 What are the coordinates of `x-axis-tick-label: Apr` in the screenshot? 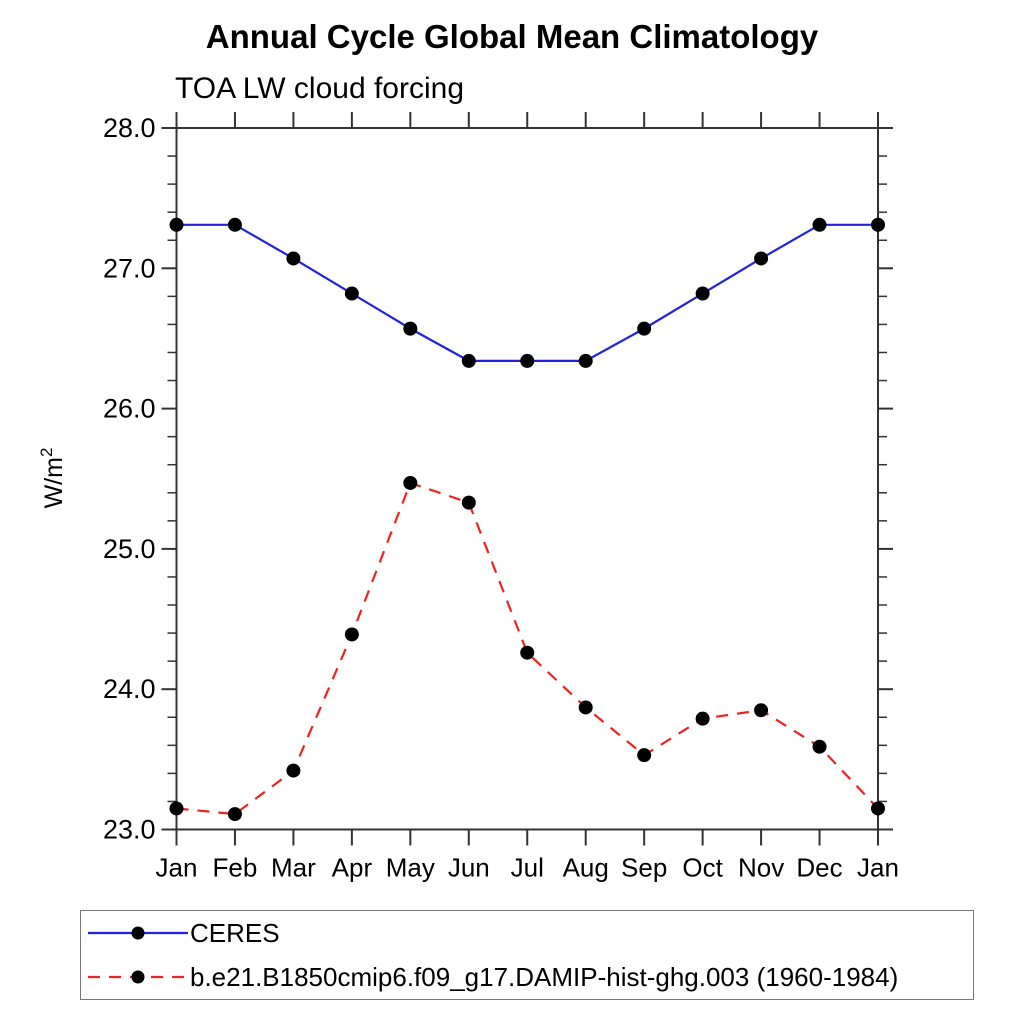 It's located at (352, 868).